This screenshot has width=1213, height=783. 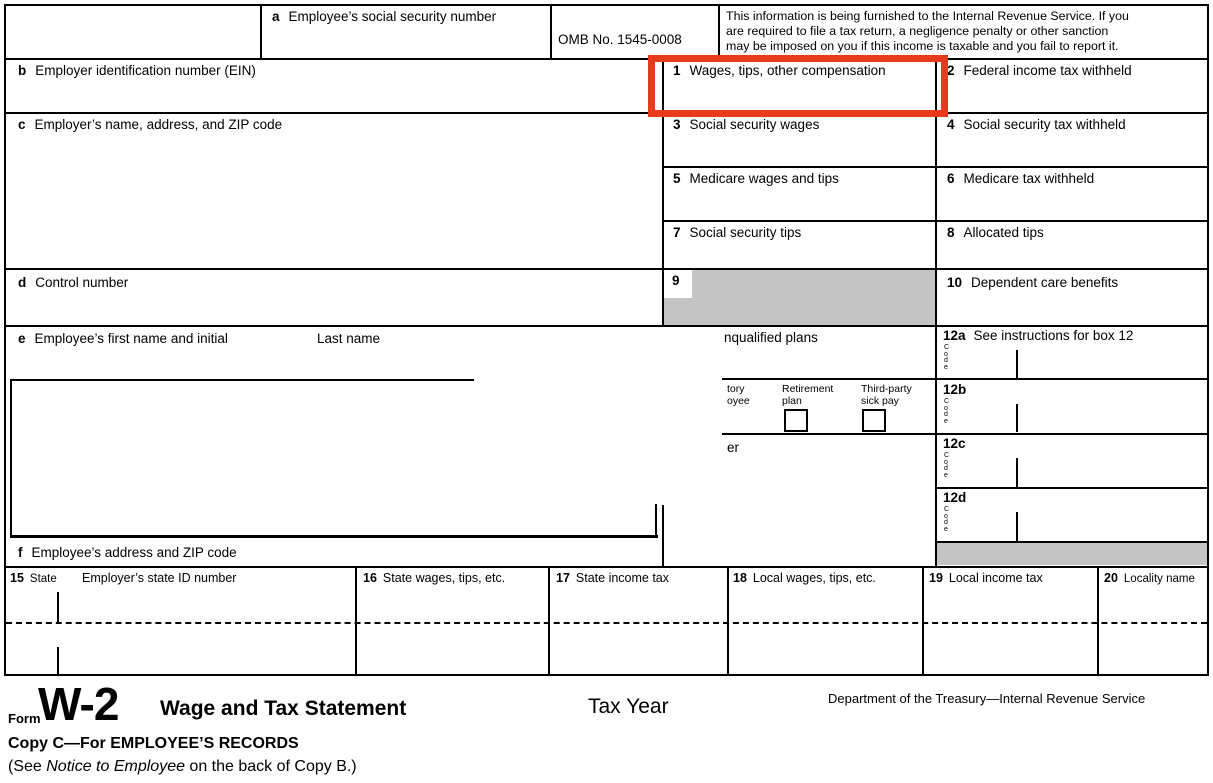 I want to click on box-12b-label: 12b, so click(x=959, y=390).